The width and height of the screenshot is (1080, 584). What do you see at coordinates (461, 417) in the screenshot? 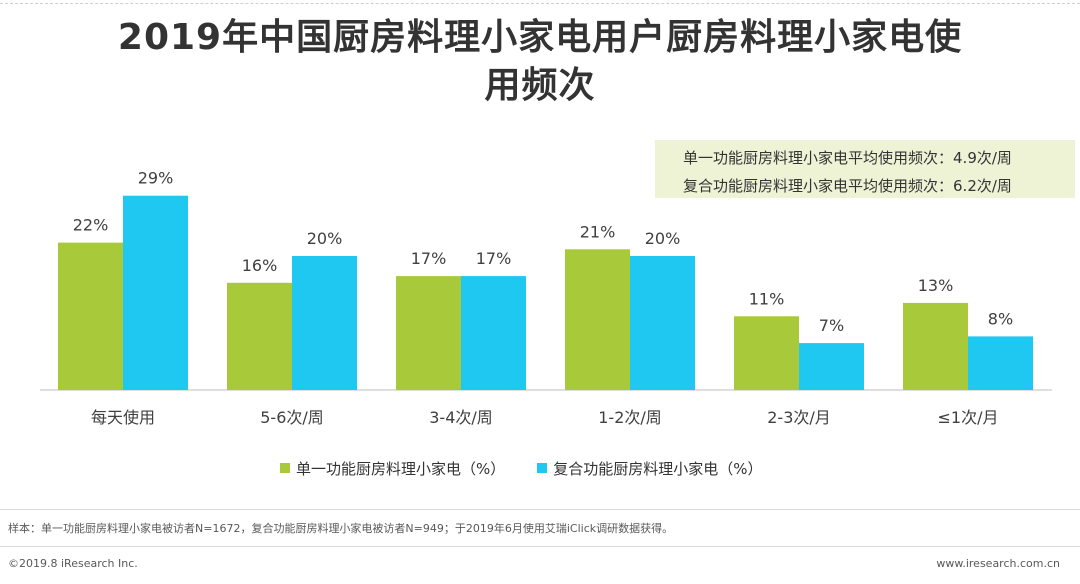
I see `x-tick-label: 3-4次/周` at bounding box center [461, 417].